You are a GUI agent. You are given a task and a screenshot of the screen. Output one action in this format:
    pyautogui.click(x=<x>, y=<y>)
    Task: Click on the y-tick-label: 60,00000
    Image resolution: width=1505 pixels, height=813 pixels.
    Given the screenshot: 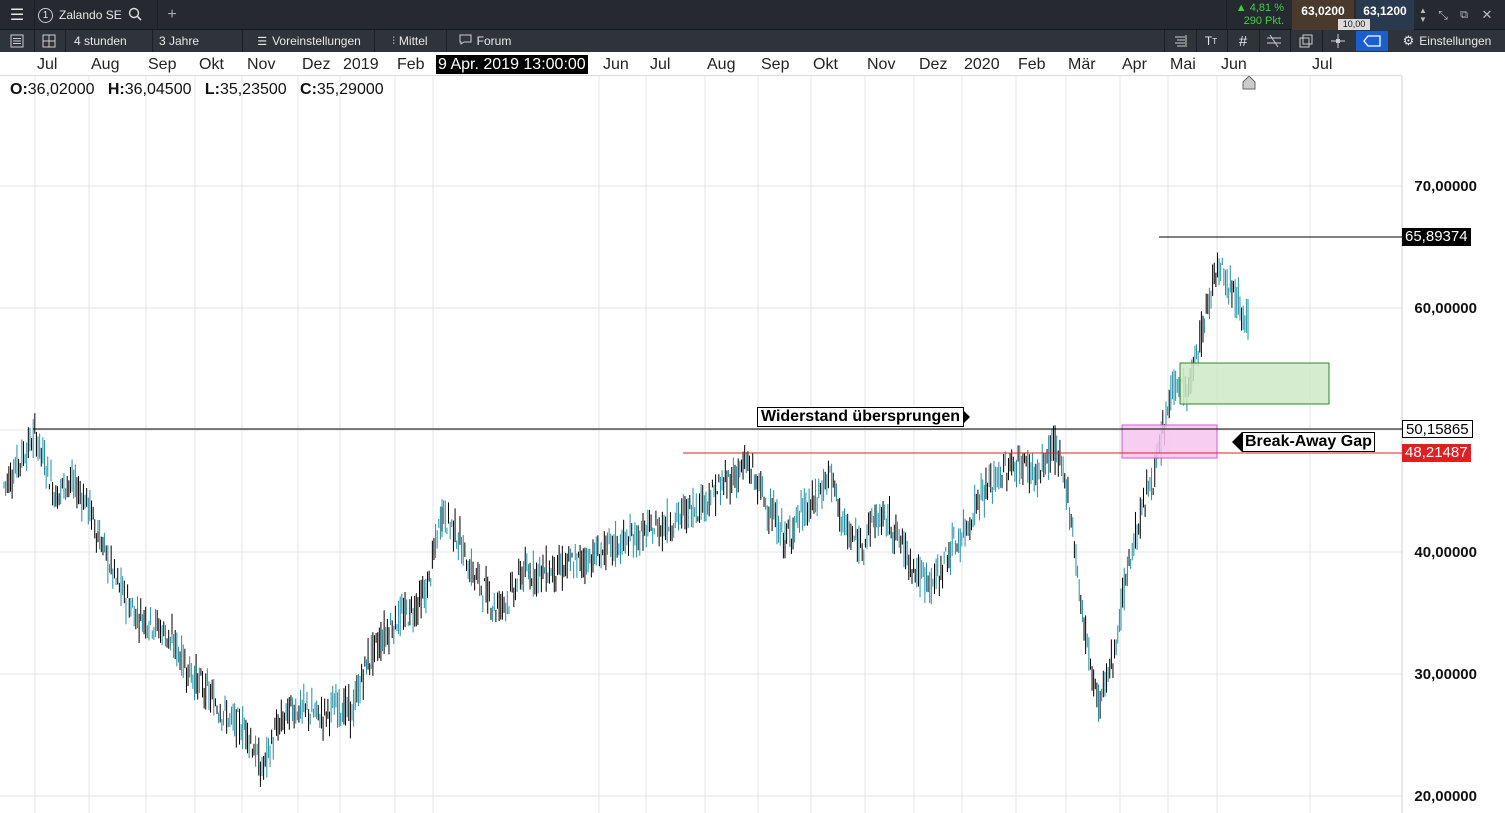 What is the action you would take?
    pyautogui.click(x=1445, y=308)
    